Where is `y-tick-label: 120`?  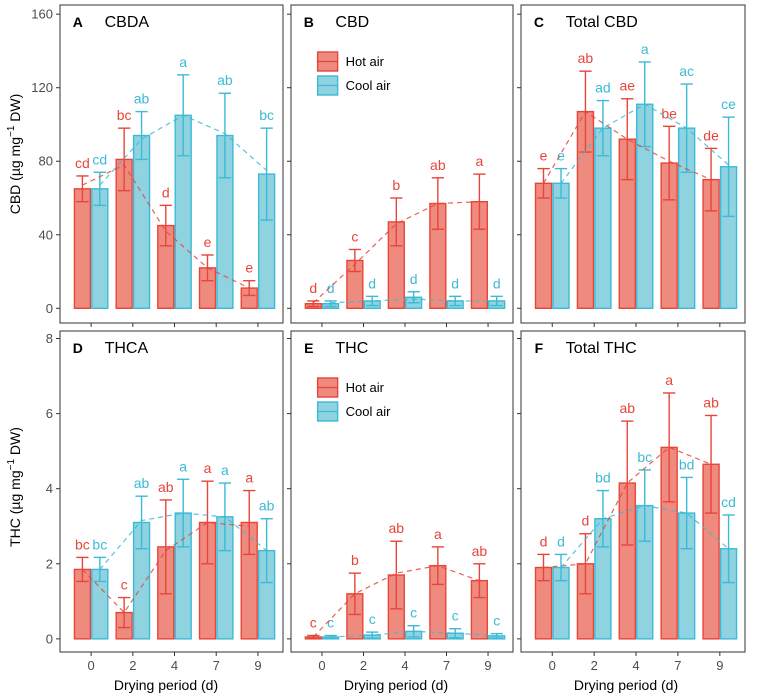
y-tick-label: 120 is located at coordinates (42, 87).